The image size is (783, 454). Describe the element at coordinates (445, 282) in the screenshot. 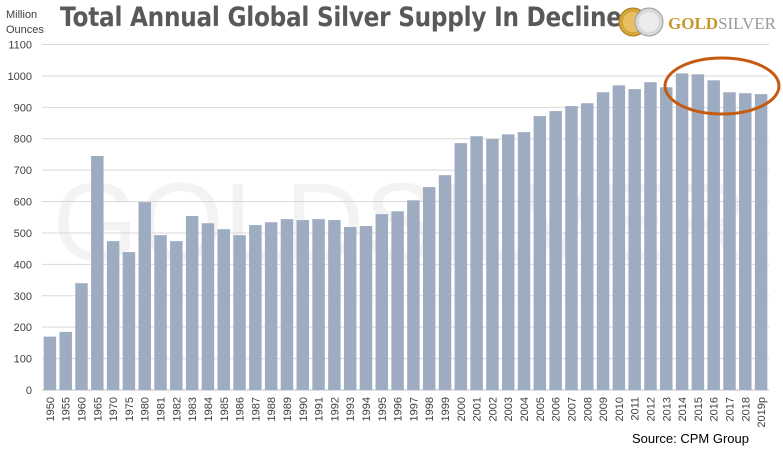

I see `bar-1999` at that location.